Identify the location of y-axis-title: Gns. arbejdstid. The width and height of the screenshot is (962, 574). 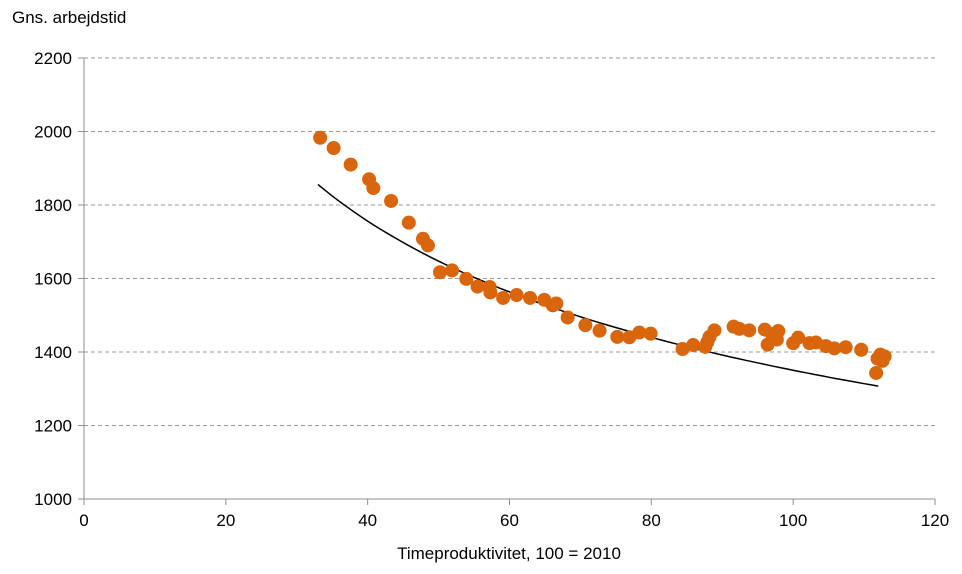
(69, 17).